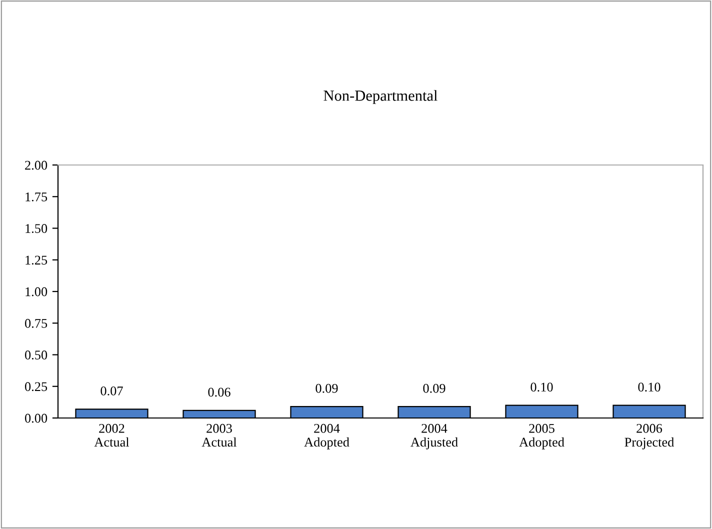 The width and height of the screenshot is (712, 529). I want to click on y-tick-label: 0.50, so click(36, 355).